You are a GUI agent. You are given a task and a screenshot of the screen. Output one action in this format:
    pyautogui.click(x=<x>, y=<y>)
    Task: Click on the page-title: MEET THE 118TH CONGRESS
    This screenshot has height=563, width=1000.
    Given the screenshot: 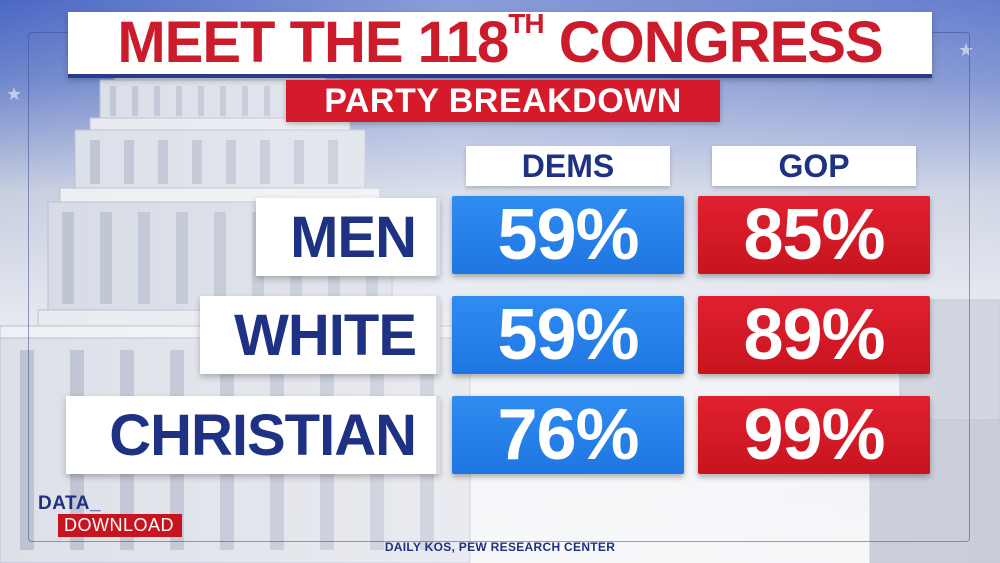 What is the action you would take?
    pyautogui.click(x=500, y=41)
    